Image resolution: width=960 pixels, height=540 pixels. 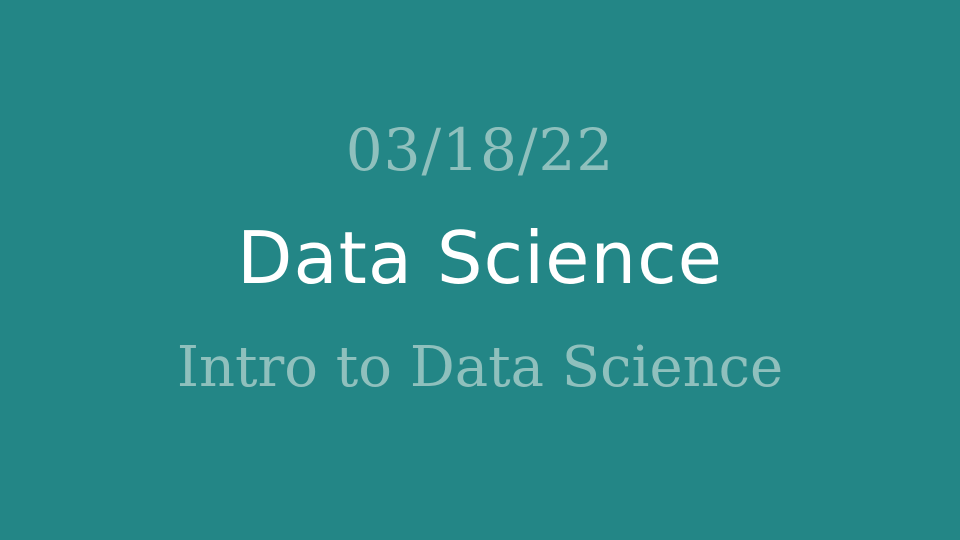 I want to click on slide-subtitle: Intro to Data Science, so click(x=480, y=367).